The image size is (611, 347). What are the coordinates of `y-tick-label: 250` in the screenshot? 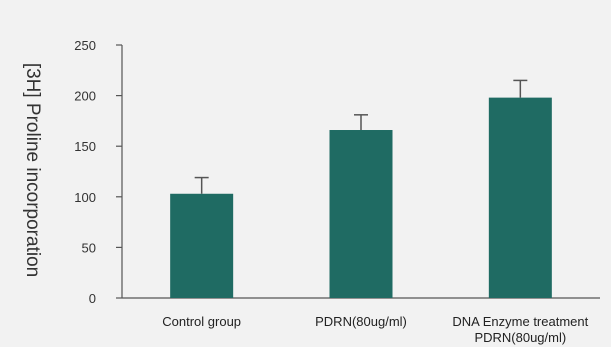 It's located at (85, 45).